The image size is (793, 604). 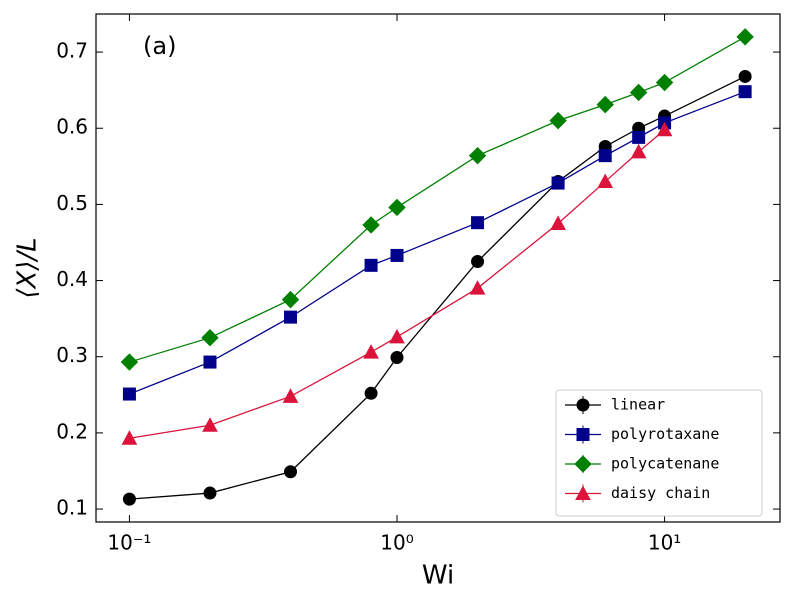 What do you see at coordinates (129, 543) in the screenshot?
I see `x-tick-label: 10⁻¹` at bounding box center [129, 543].